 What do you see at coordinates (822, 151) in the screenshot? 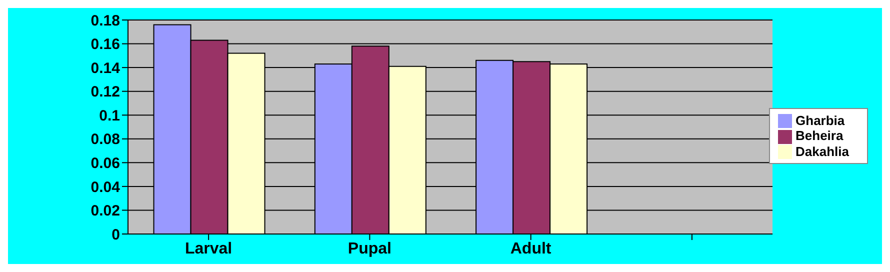
I see `legend-label: Dakahlia` at bounding box center [822, 151].